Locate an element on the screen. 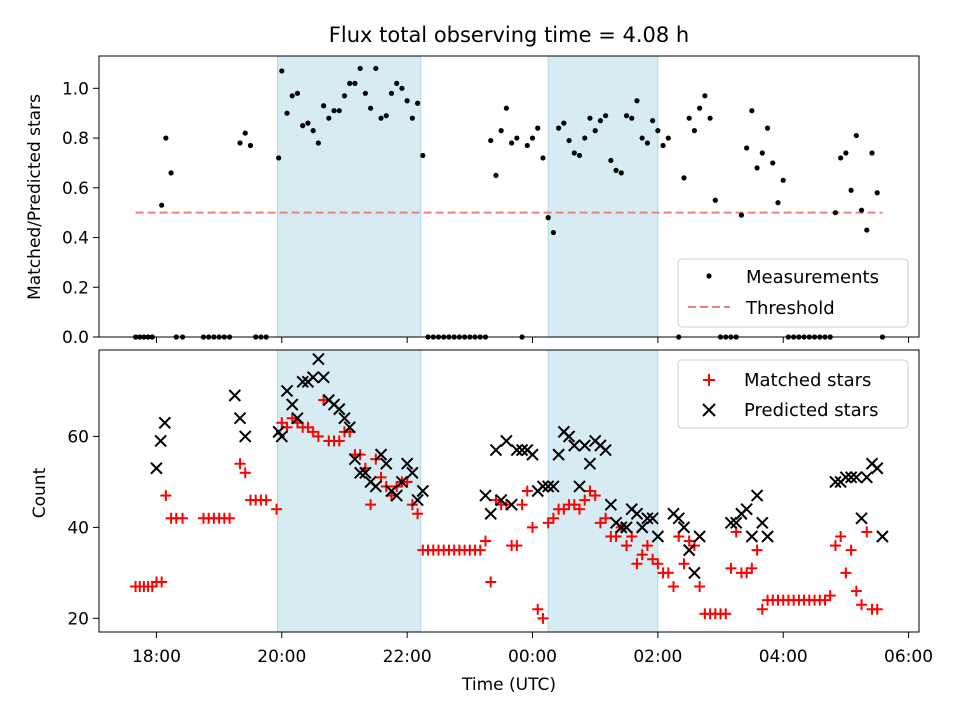 The width and height of the screenshot is (960, 720). count-x-ticks: 18:00 20:00 22:00 00:00 02:00 04:00 06:00 is located at coordinates (532, 649).